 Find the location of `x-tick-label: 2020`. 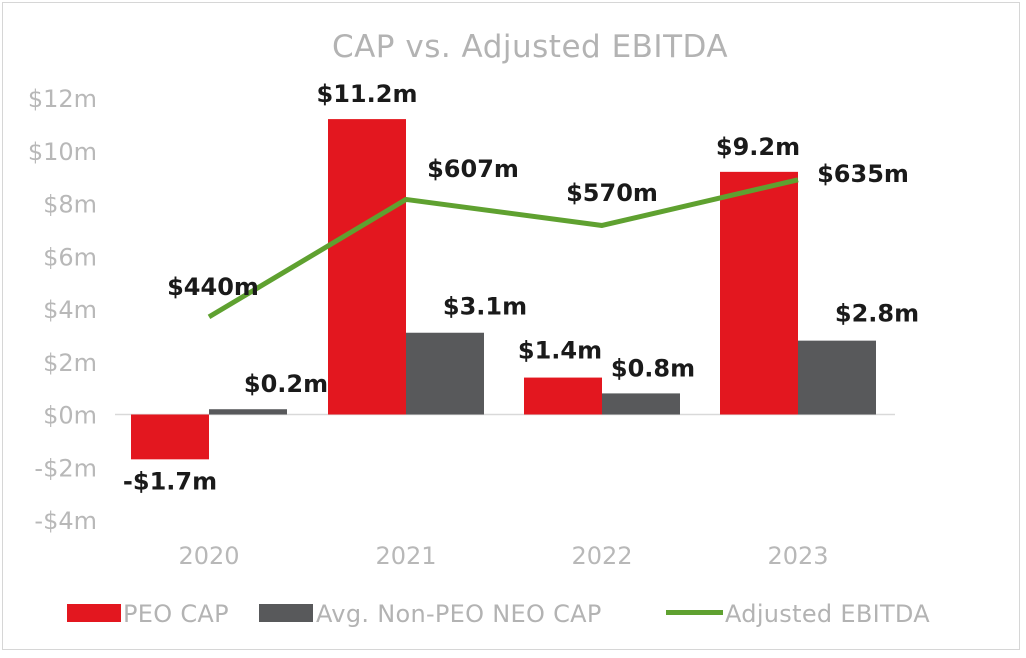

x-tick-label: 2020 is located at coordinates (208, 556).